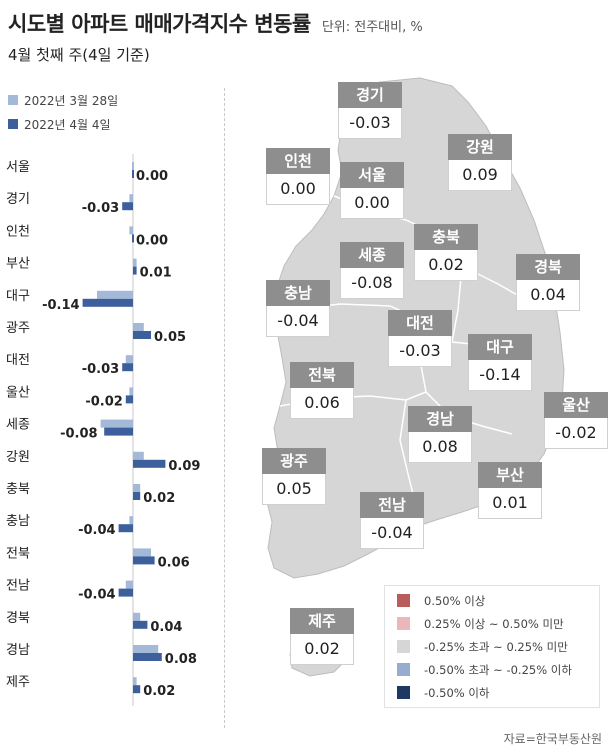  Describe the element at coordinates (372, 203) in the screenshot. I see `region-value-seoul: 0.00` at that location.